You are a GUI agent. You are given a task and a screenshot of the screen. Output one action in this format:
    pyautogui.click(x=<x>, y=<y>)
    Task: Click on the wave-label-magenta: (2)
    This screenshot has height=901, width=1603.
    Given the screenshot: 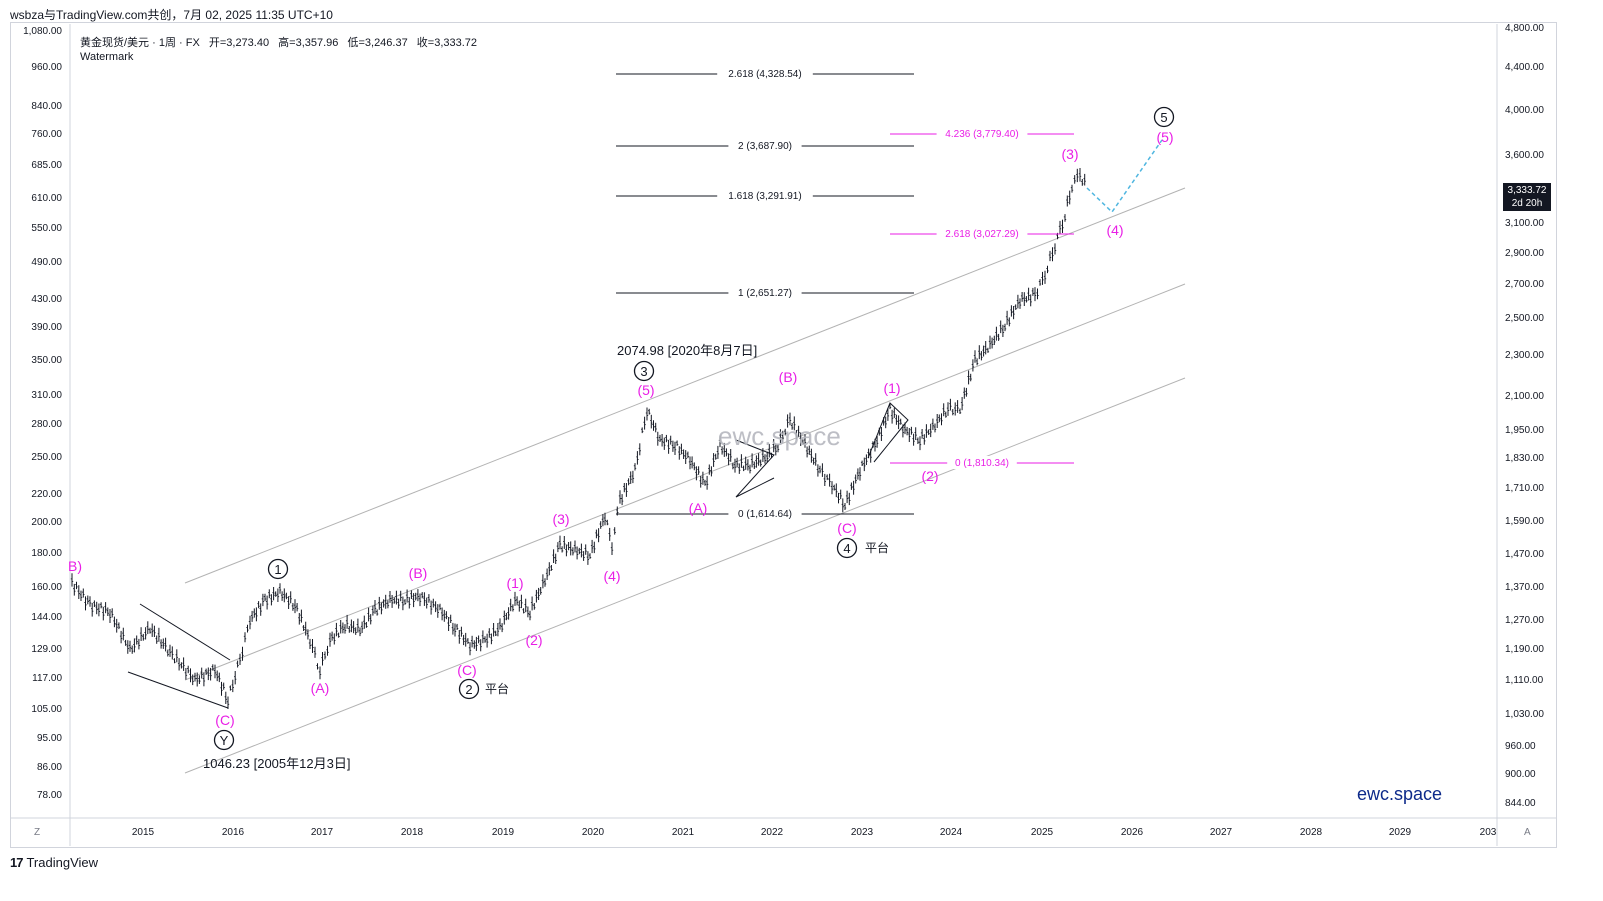 What is the action you would take?
    pyautogui.click(x=533, y=640)
    